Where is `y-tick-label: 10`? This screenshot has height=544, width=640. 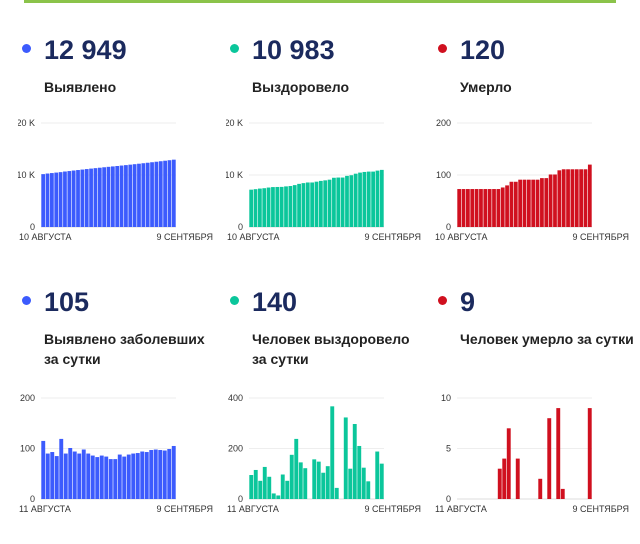
y-tick-label: 10 is located at coordinates (446, 398).